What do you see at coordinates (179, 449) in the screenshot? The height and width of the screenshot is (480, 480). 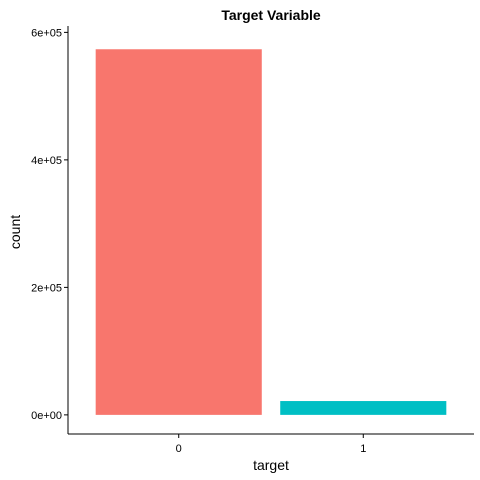 I see `x-tick-label: 0` at bounding box center [179, 449].